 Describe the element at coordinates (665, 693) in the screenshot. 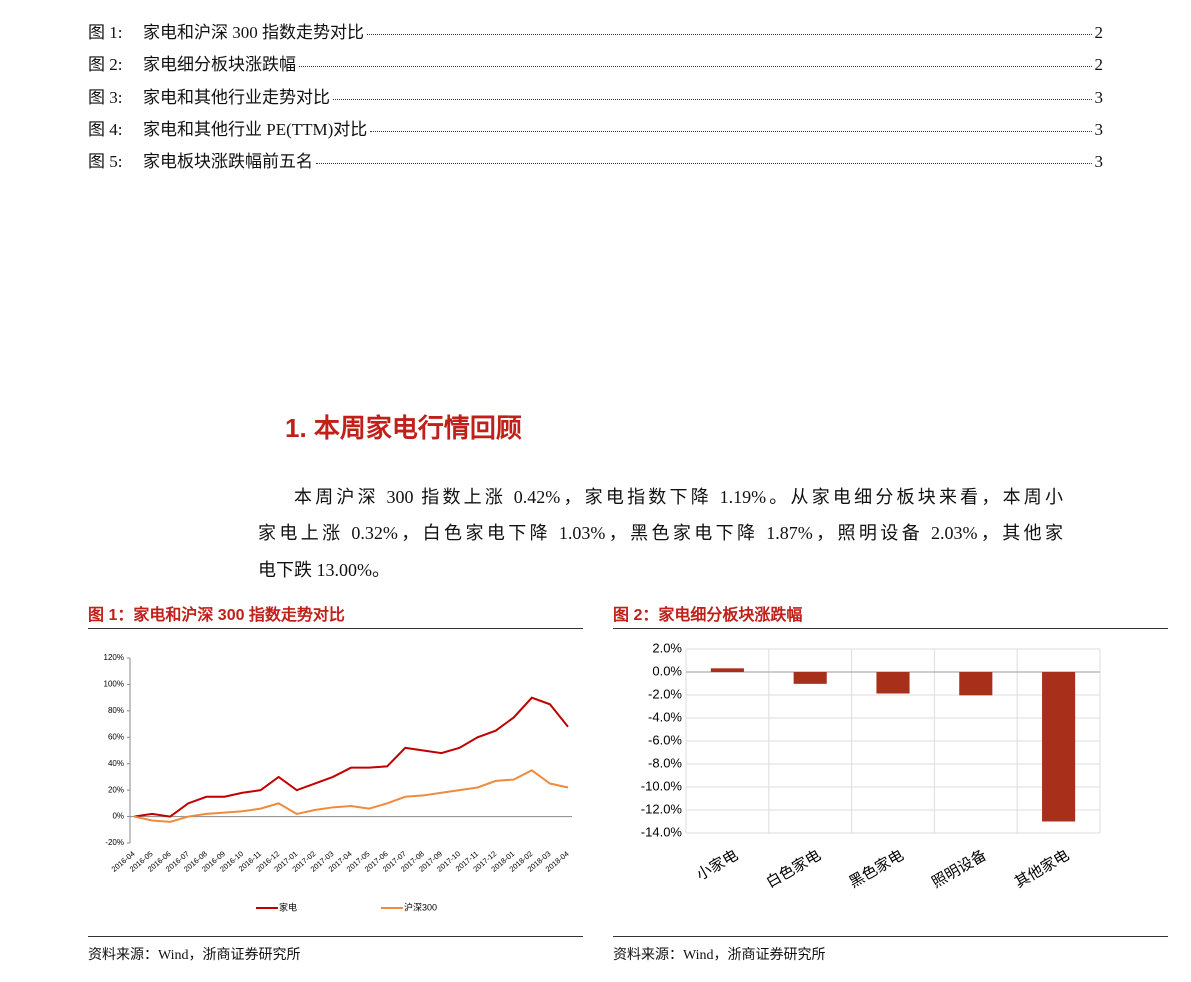

I see `y-tick-label: -2.0%` at that location.